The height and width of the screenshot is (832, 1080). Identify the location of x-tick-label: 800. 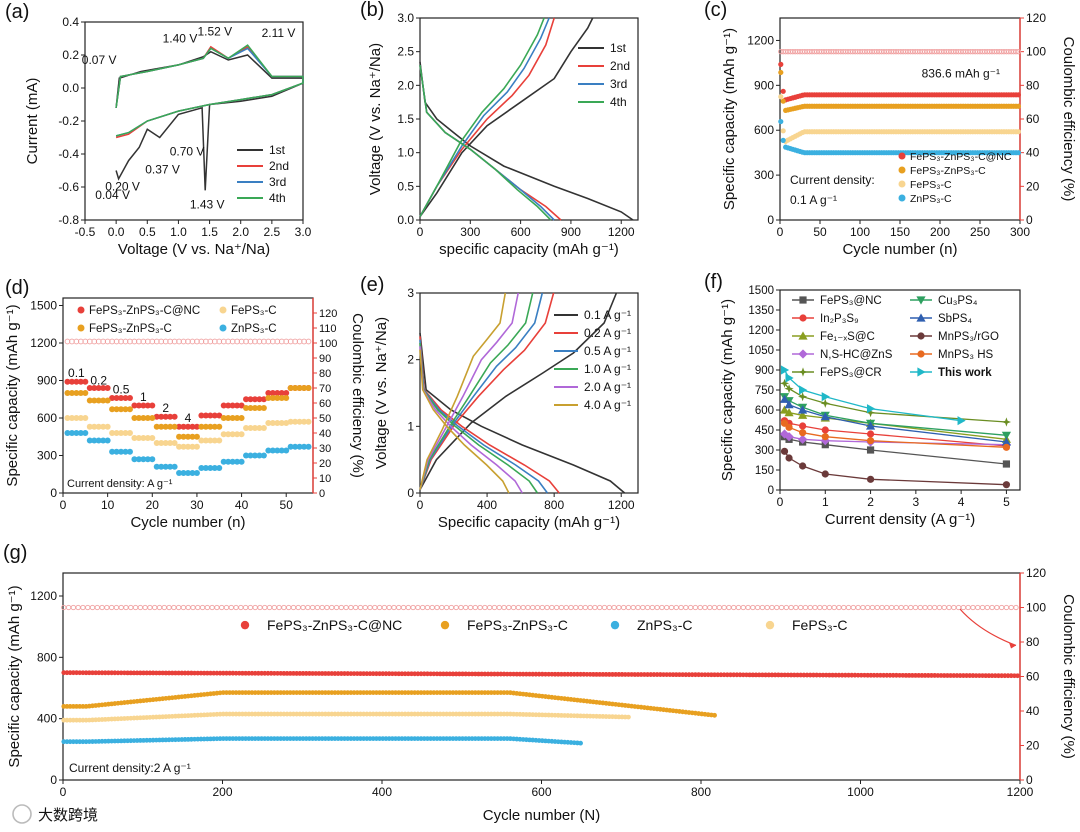
(554, 505).